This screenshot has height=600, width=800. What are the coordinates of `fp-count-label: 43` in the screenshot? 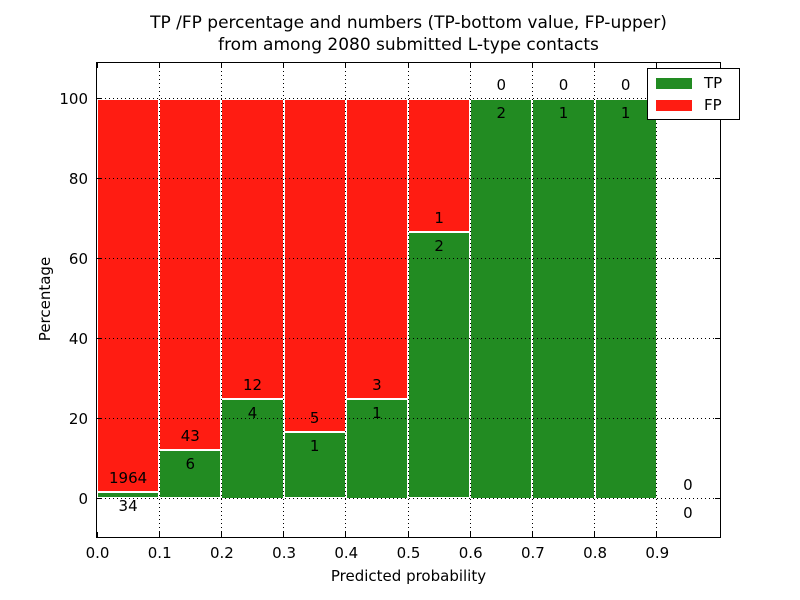 It's located at (190, 435).